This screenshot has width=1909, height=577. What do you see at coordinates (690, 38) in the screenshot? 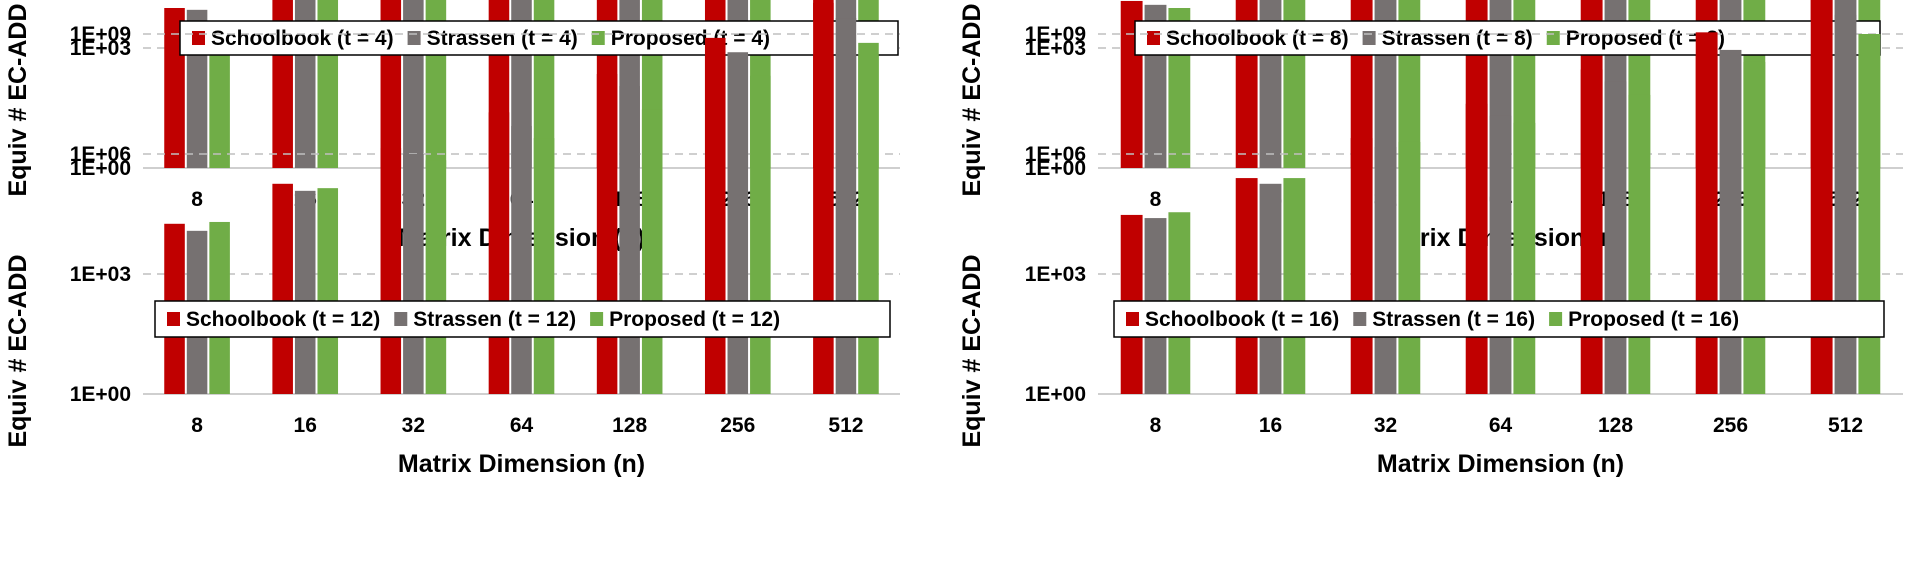
I see `legend-label: Proposed (t = 4)` at bounding box center [690, 38].